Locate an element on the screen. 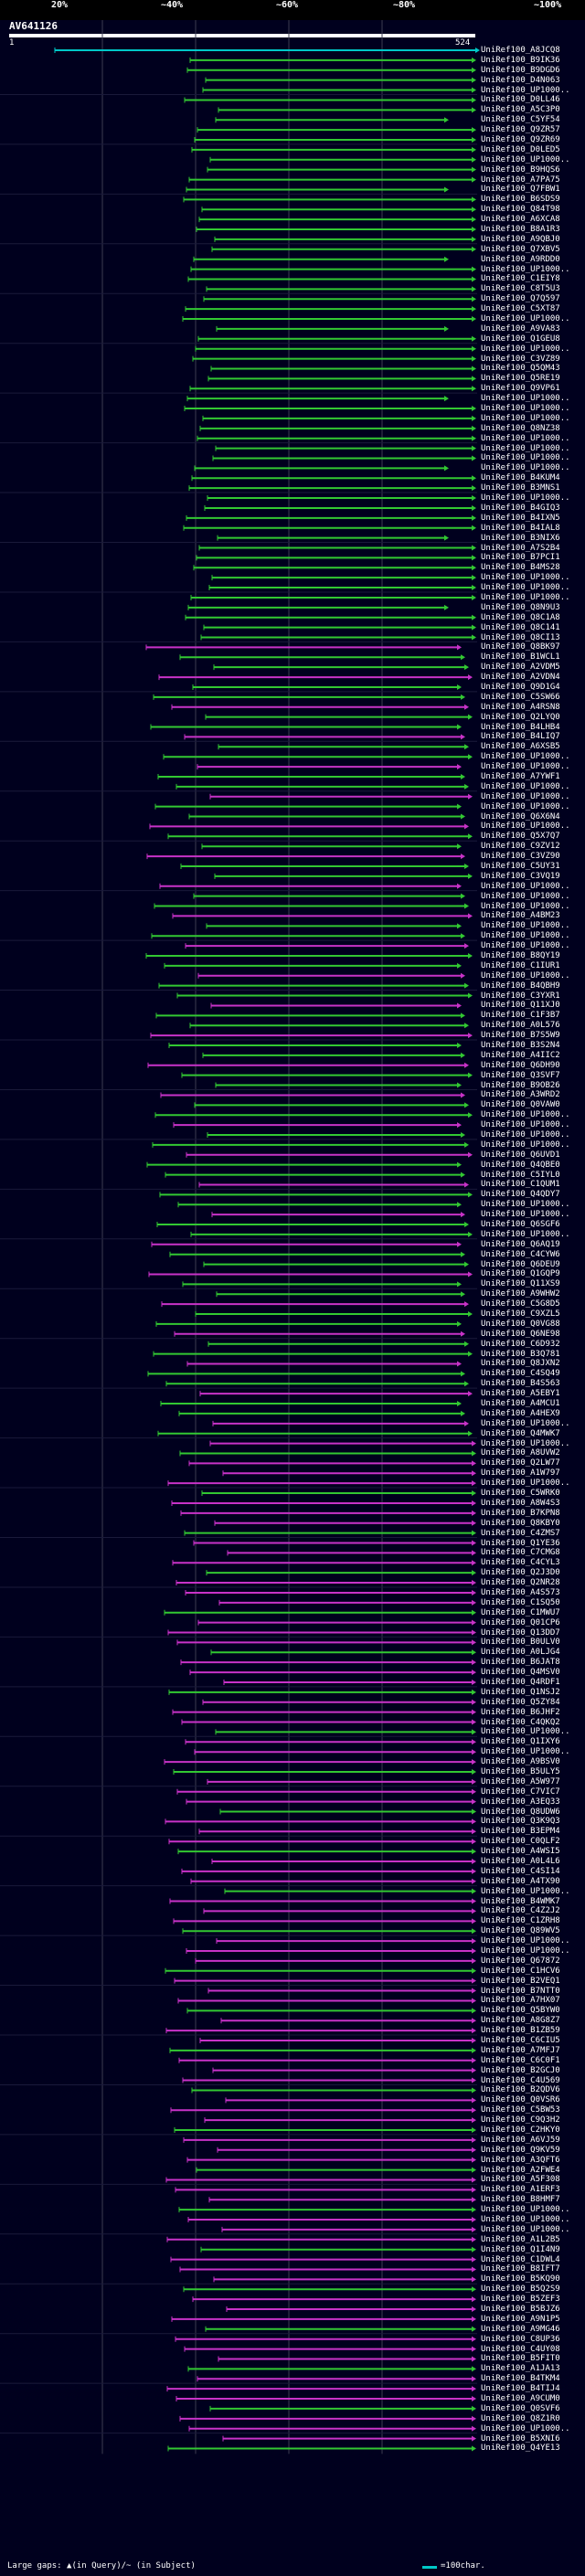 The image size is (585, 2576). hit-link: UniRef100_C8T5U3 is located at coordinates (520, 289).